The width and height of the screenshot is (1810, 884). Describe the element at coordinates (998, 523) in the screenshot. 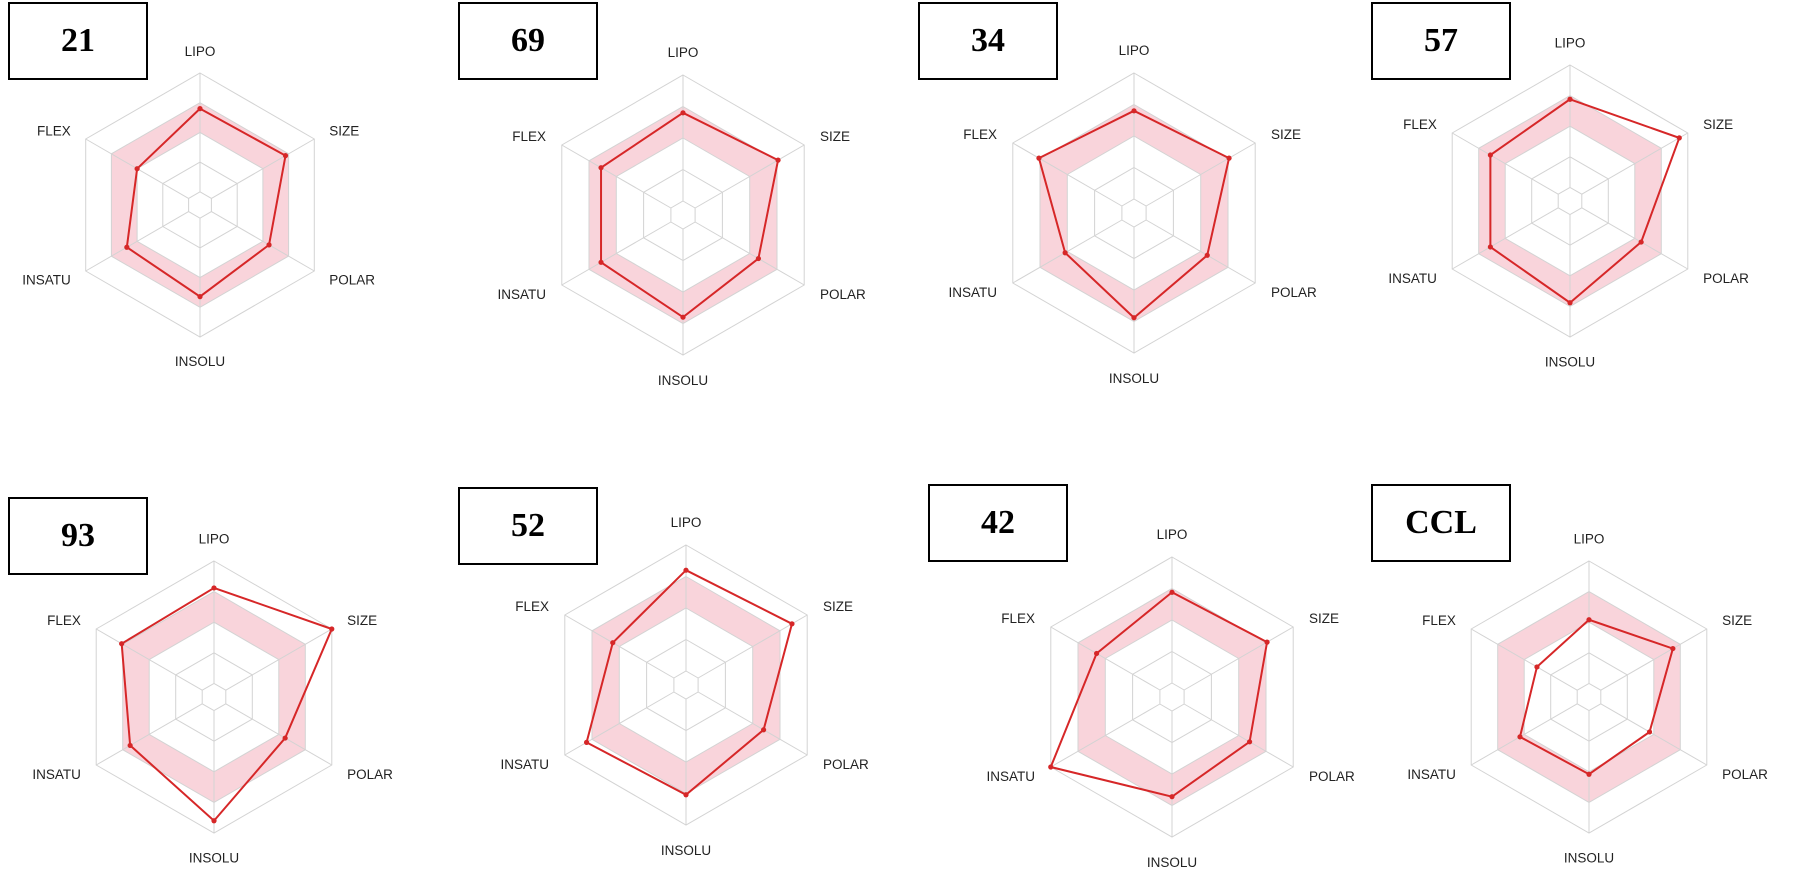

I see `compound-label-box: 42` at that location.